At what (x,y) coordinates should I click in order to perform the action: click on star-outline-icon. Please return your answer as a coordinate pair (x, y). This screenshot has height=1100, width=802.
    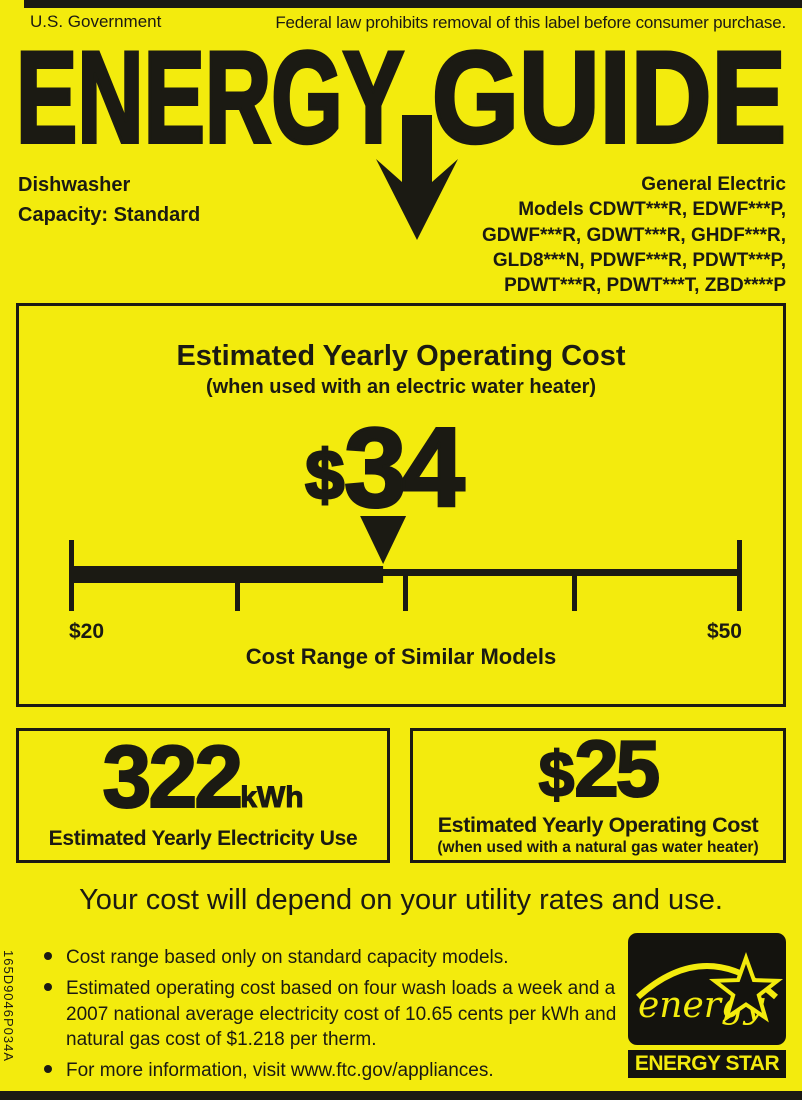
    Looking at the image, I should click on (746, 987).